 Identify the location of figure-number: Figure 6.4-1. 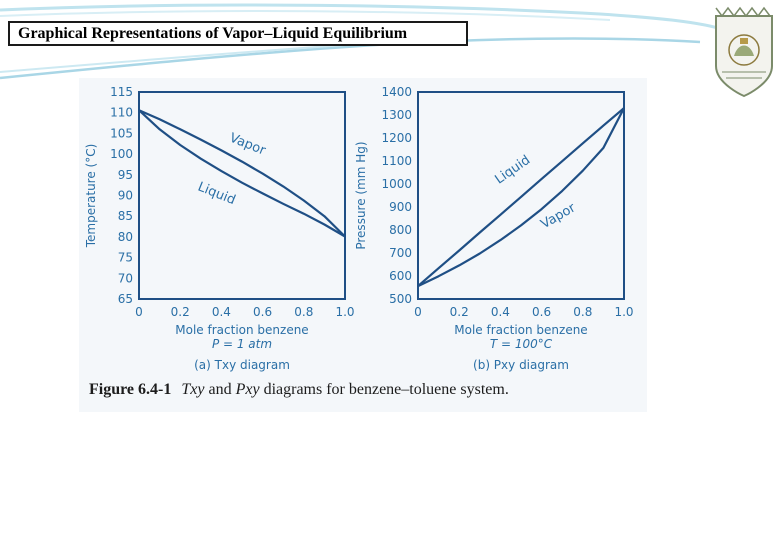
(130, 389).